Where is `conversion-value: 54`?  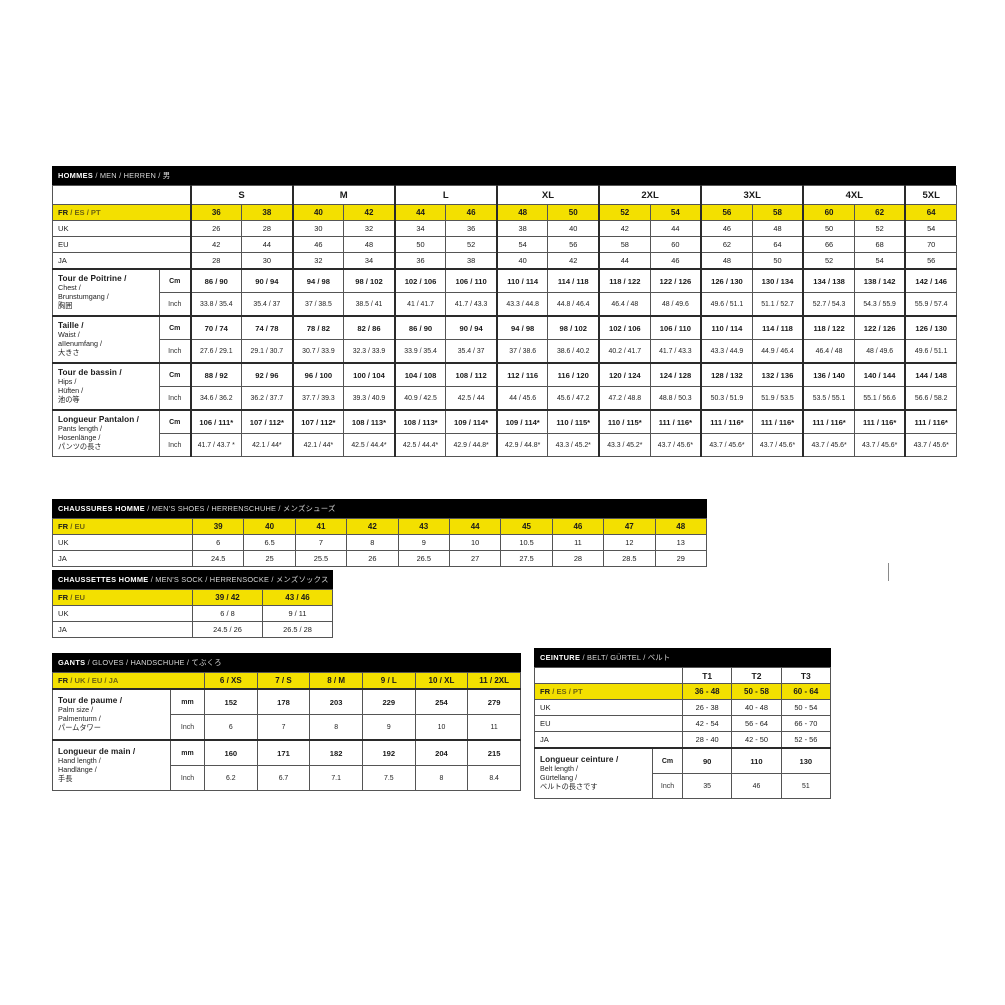 conversion-value: 54 is located at coordinates (930, 228).